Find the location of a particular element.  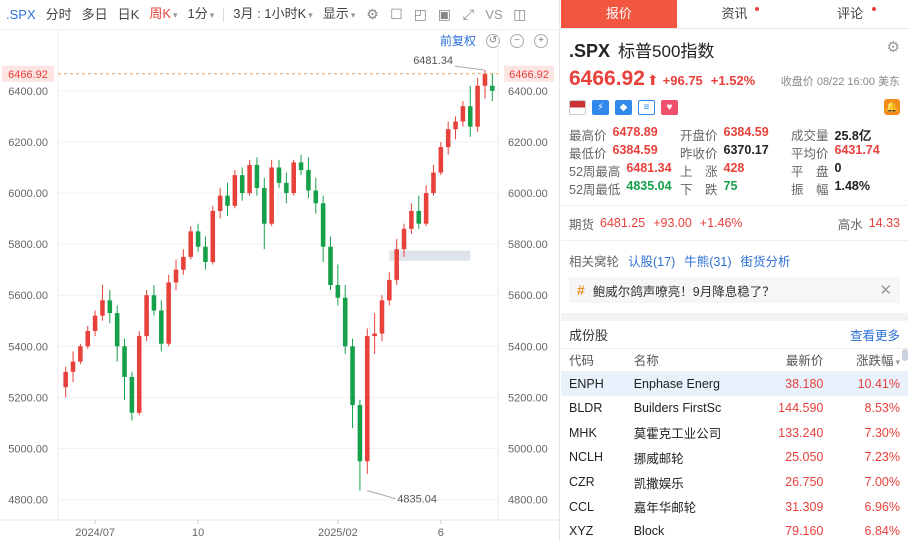

link-call-warrants: 认股(17) is located at coordinates (652, 261).